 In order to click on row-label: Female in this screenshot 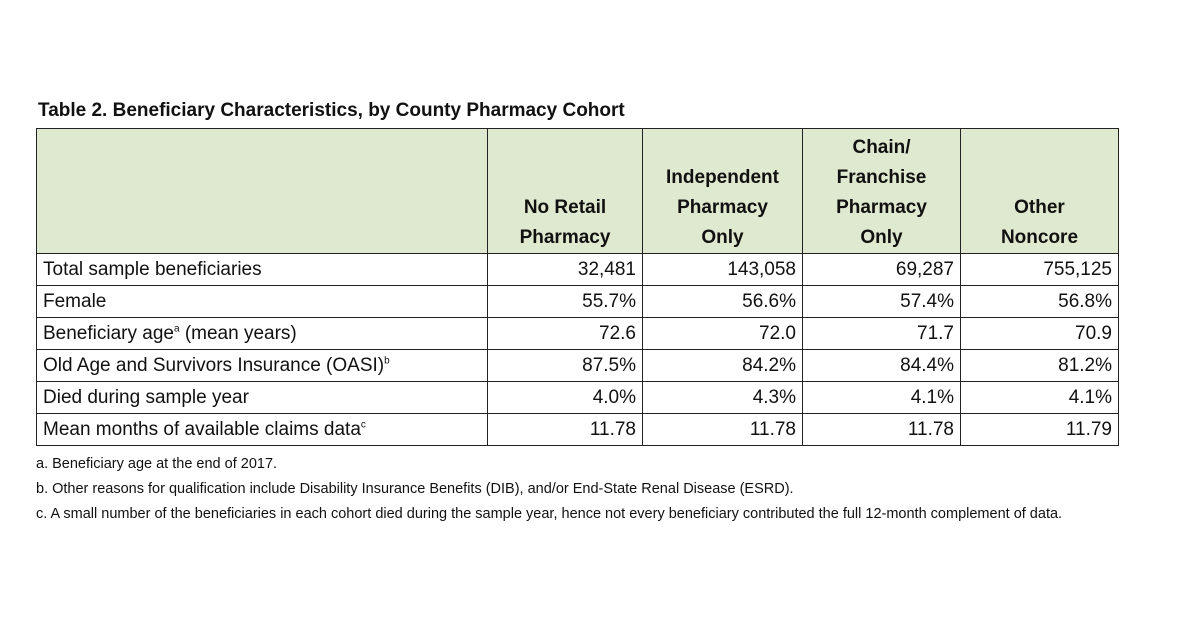, I will do `click(262, 301)`.